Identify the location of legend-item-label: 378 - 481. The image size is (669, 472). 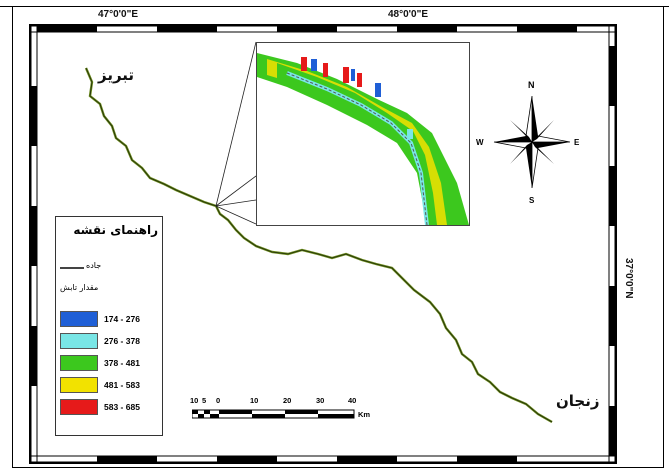
(122, 363).